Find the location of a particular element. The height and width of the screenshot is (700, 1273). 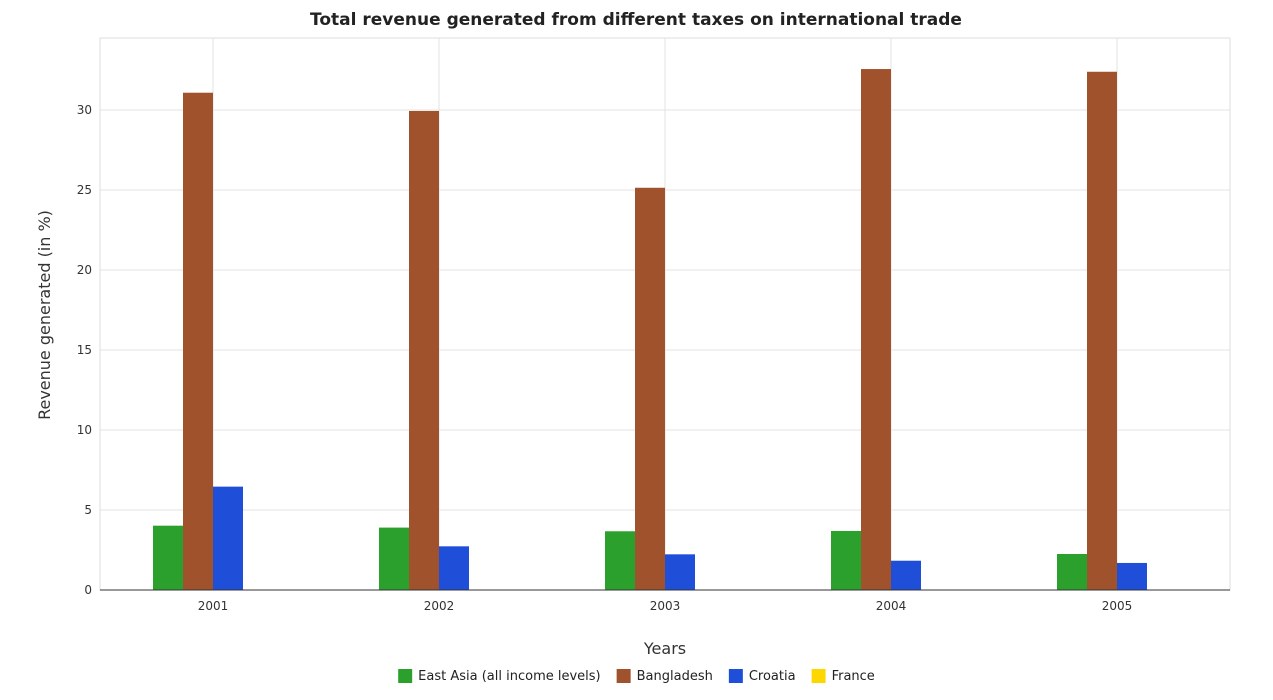

bar-bangladesh-2005 is located at coordinates (1102, 331).